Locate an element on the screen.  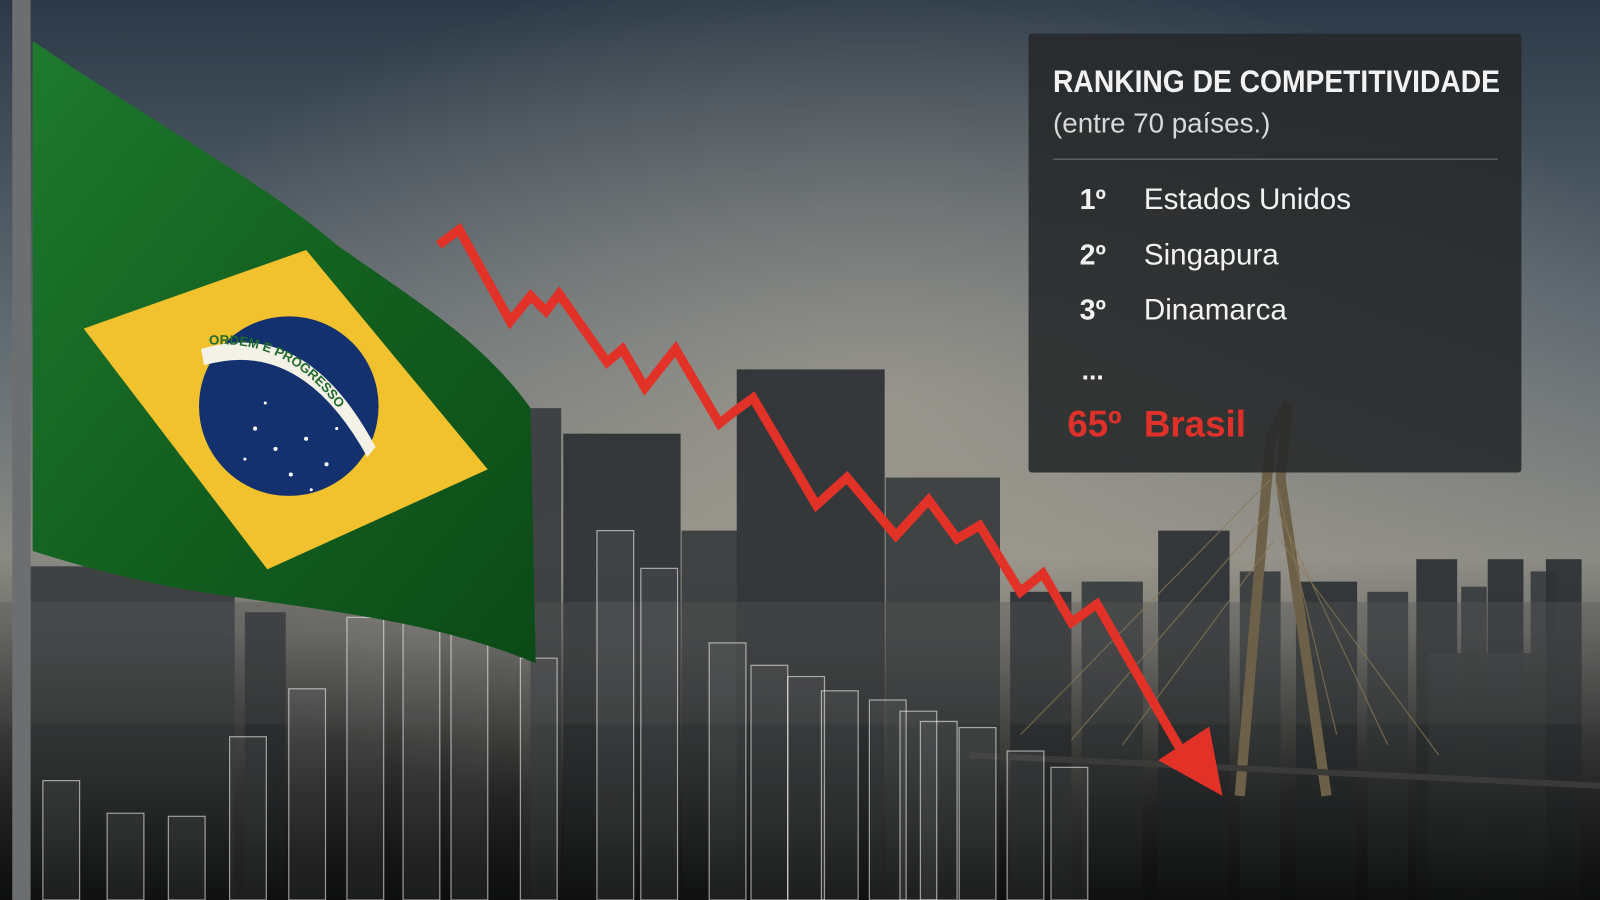
highlight-country: Brasil is located at coordinates (1195, 424).